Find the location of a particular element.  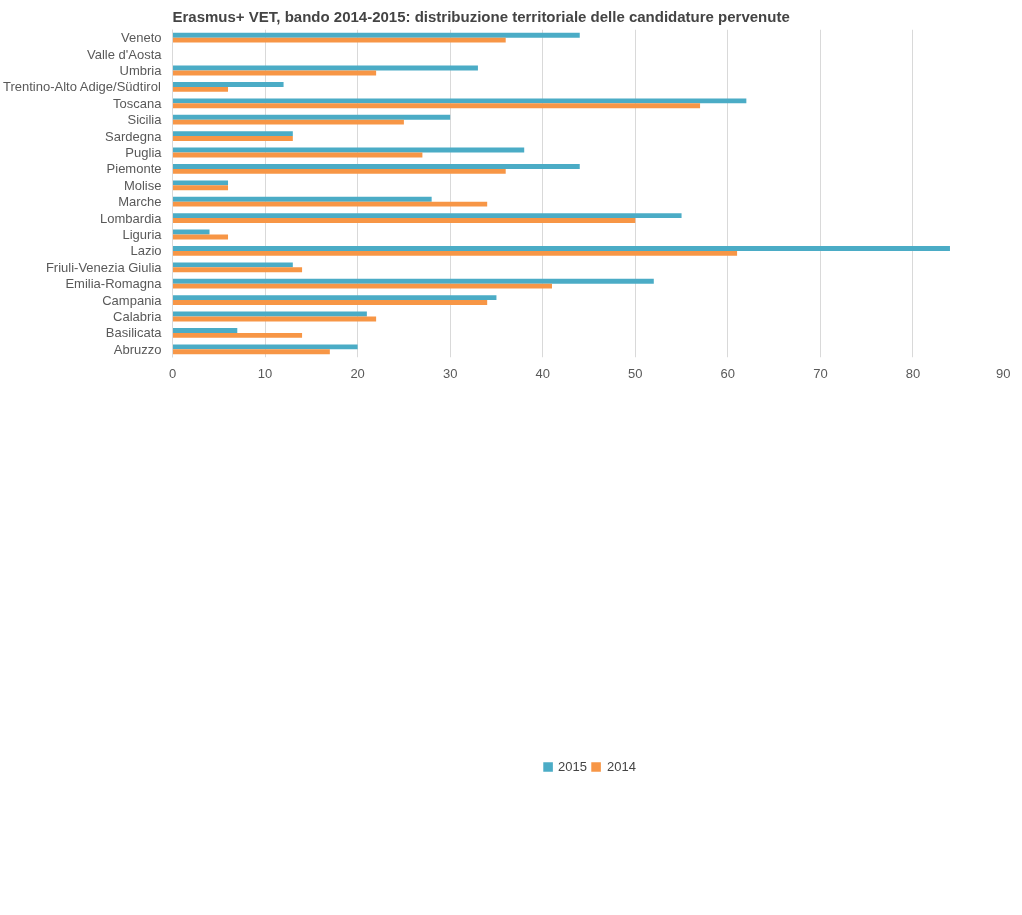

y-tick-label: Sardegna is located at coordinates (134, 136).